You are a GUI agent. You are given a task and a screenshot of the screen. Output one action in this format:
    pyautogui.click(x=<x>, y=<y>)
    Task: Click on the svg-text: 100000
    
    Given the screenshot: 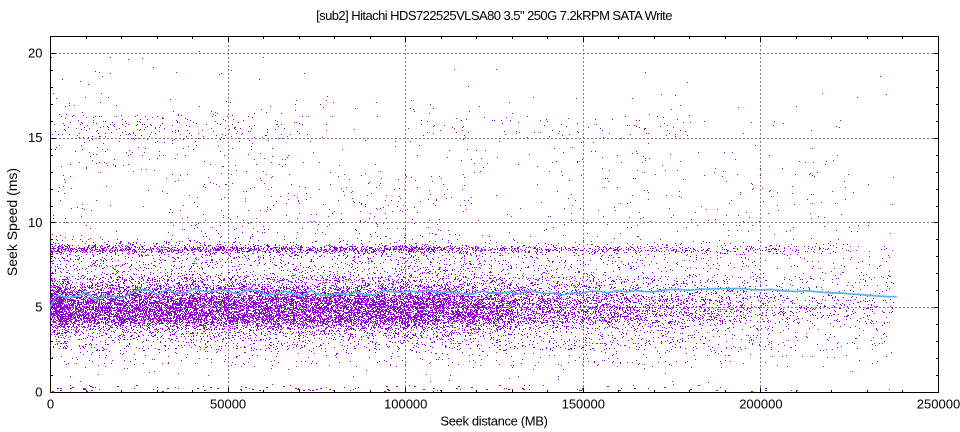 What is the action you would take?
    pyautogui.click(x=405, y=403)
    